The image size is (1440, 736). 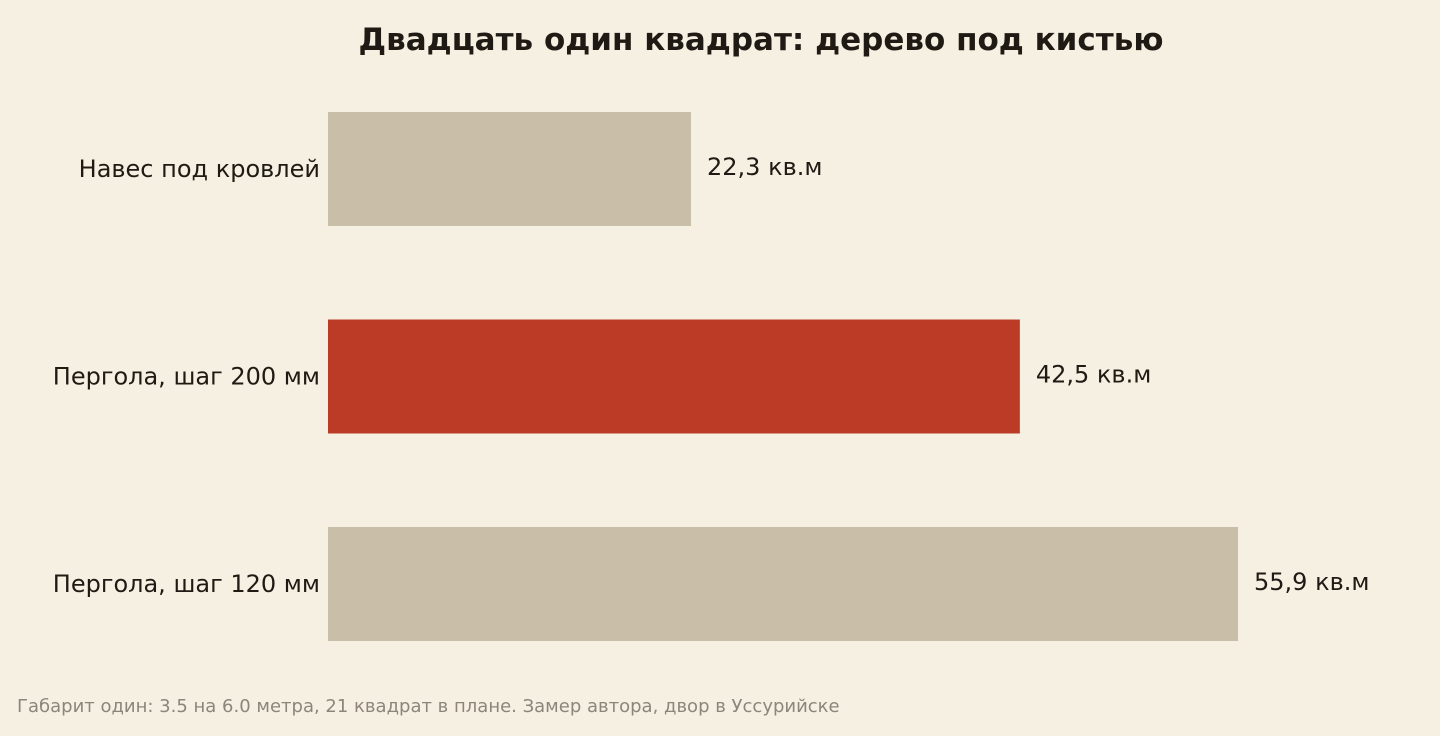 I want to click on value-label-2: 42,5 кв.м, so click(x=1093, y=375).